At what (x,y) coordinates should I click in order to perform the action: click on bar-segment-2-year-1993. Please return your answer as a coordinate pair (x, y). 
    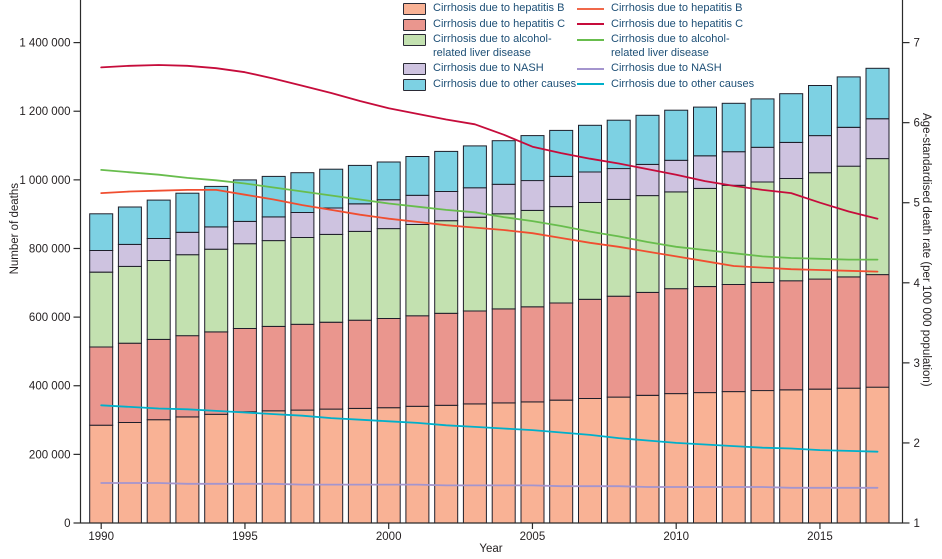
    Looking at the image, I should click on (187, 295).